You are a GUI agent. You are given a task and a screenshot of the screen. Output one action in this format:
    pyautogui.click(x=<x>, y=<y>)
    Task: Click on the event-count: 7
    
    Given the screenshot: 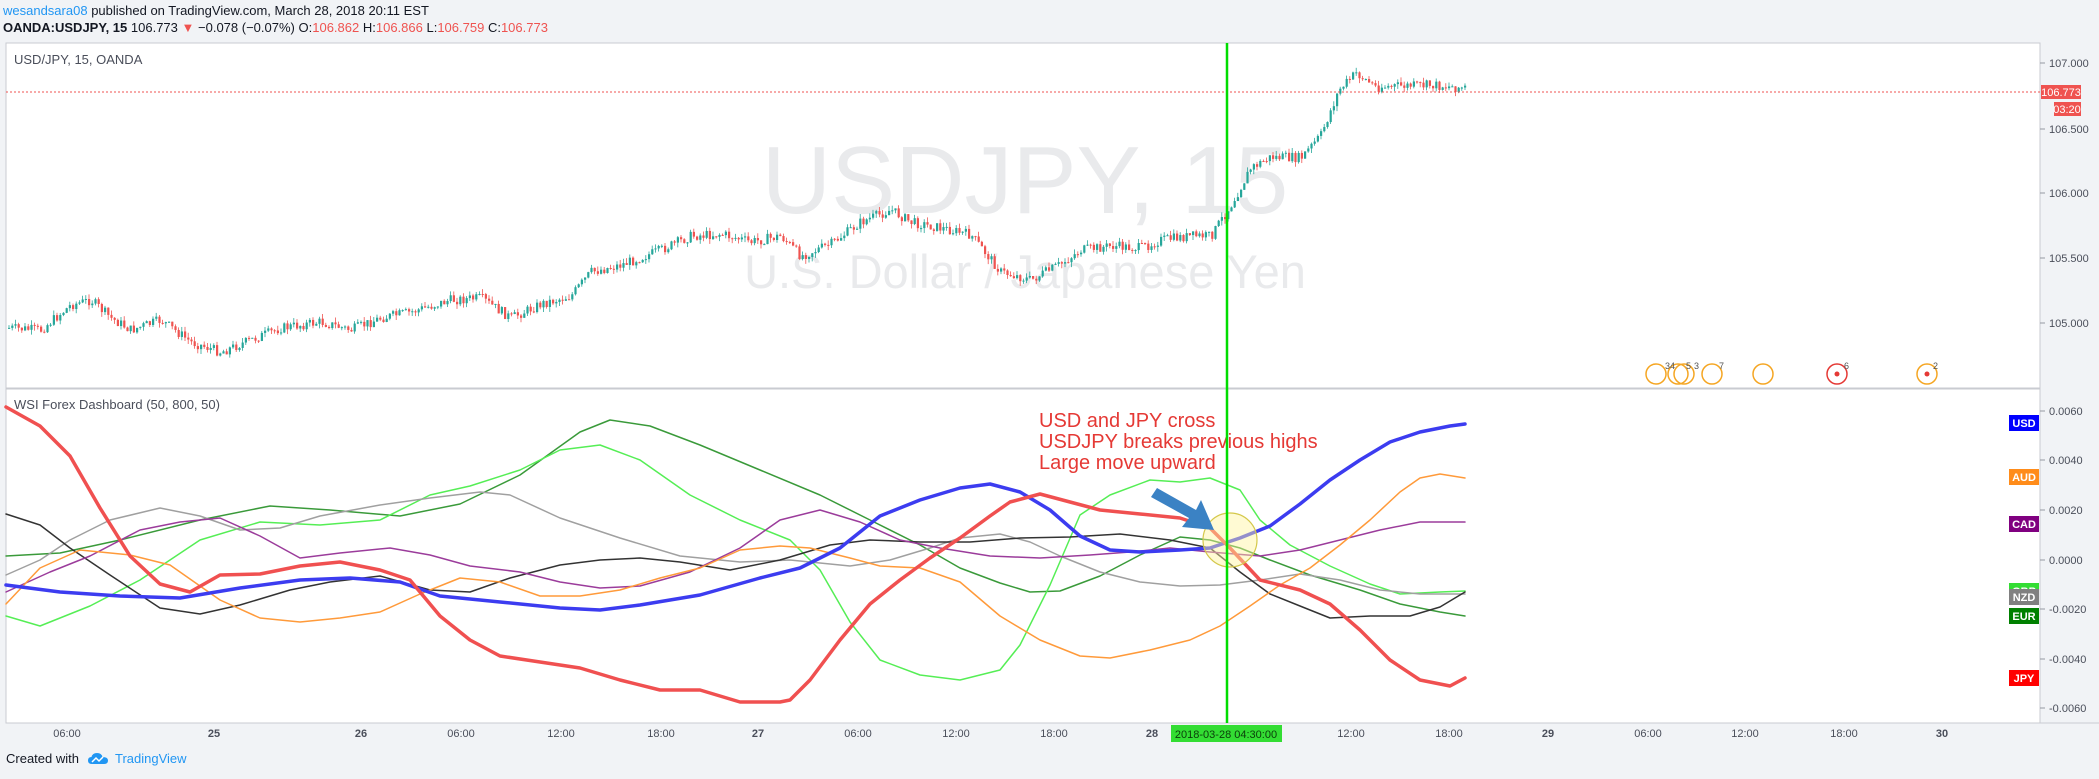 What is the action you would take?
    pyautogui.click(x=1721, y=366)
    